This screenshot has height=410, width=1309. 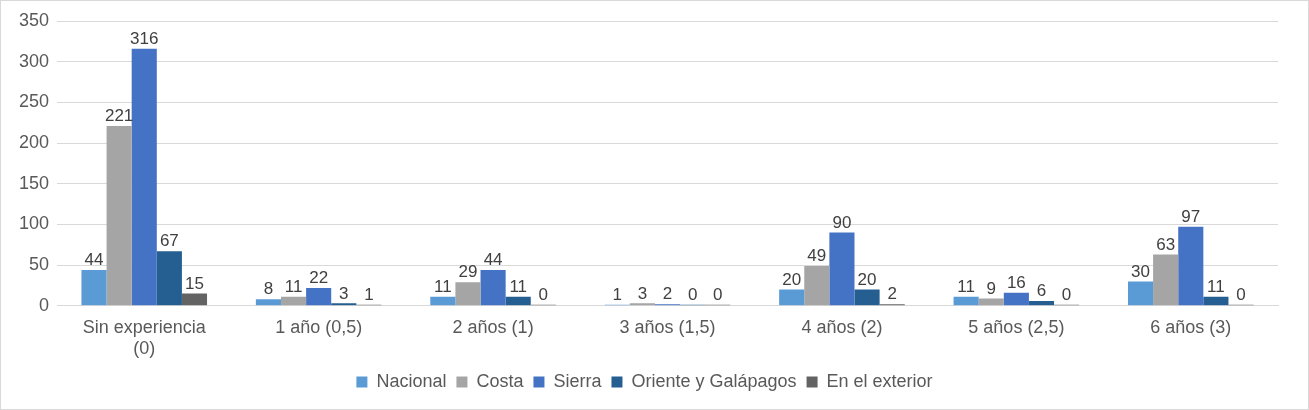 What do you see at coordinates (144, 337) in the screenshot?
I see `x-tick-label: Sin experiencia (0)` at bounding box center [144, 337].